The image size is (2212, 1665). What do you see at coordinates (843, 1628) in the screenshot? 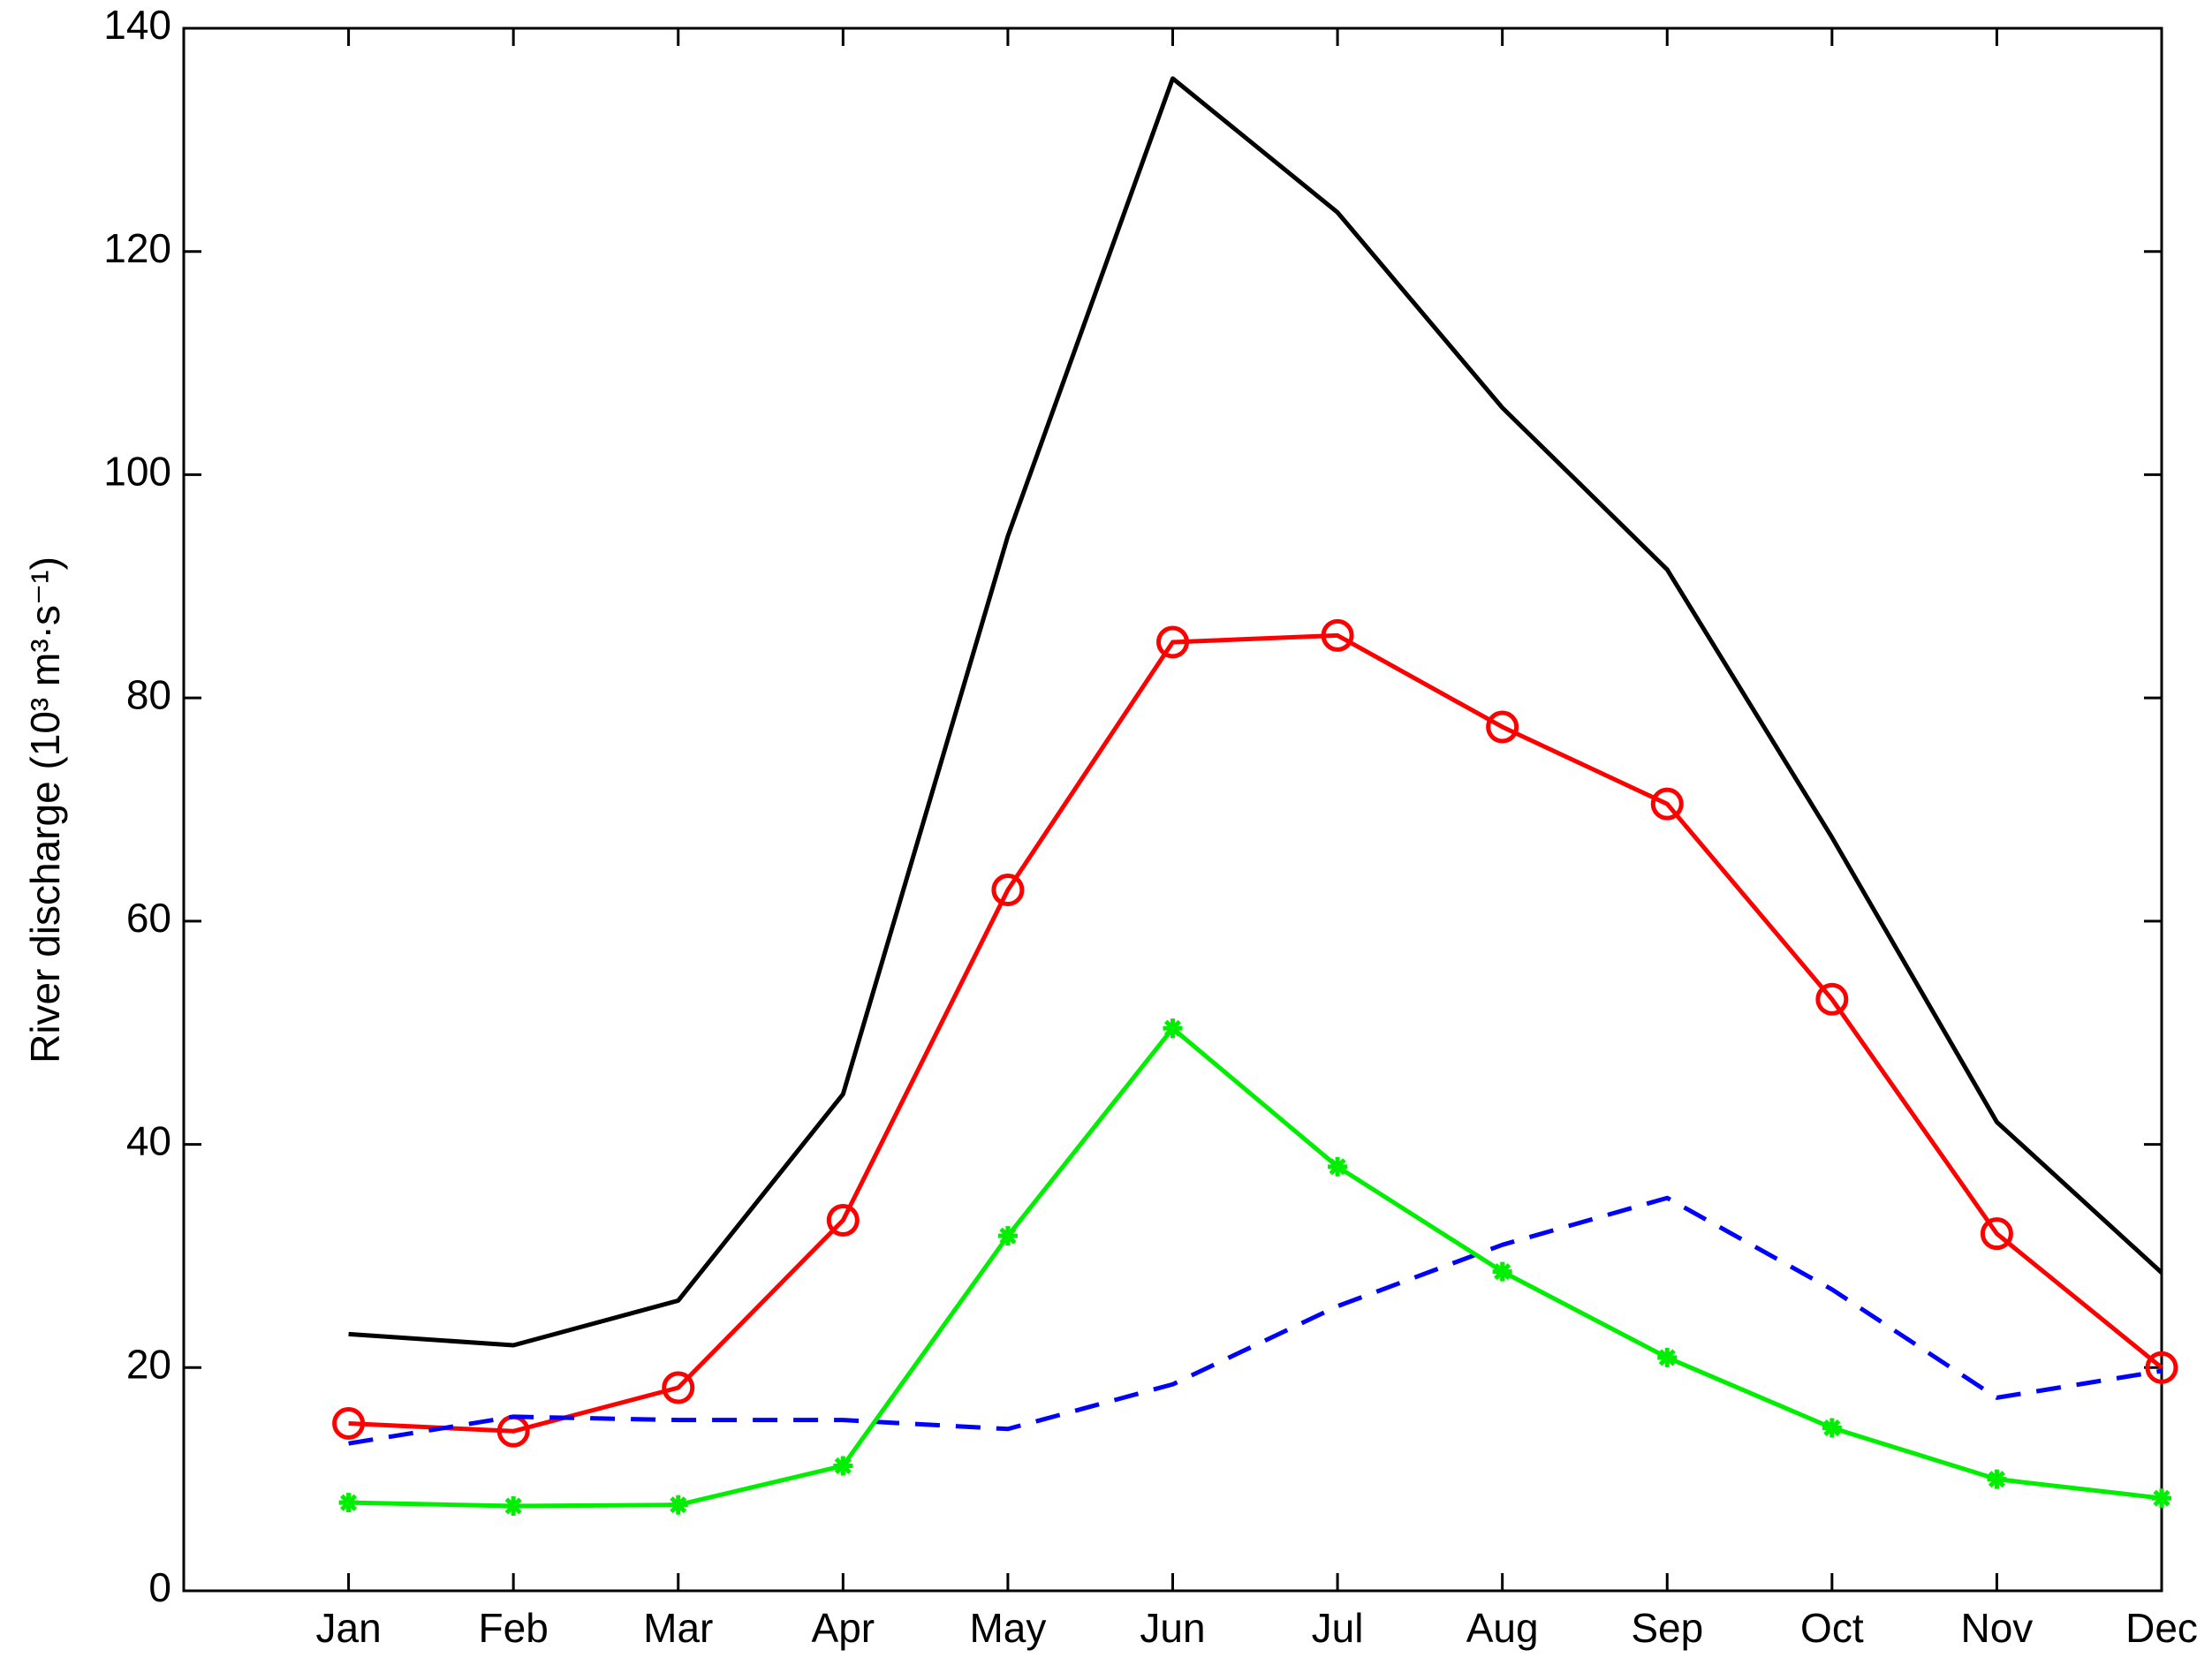
I see `x-tick-label: Apr` at bounding box center [843, 1628].